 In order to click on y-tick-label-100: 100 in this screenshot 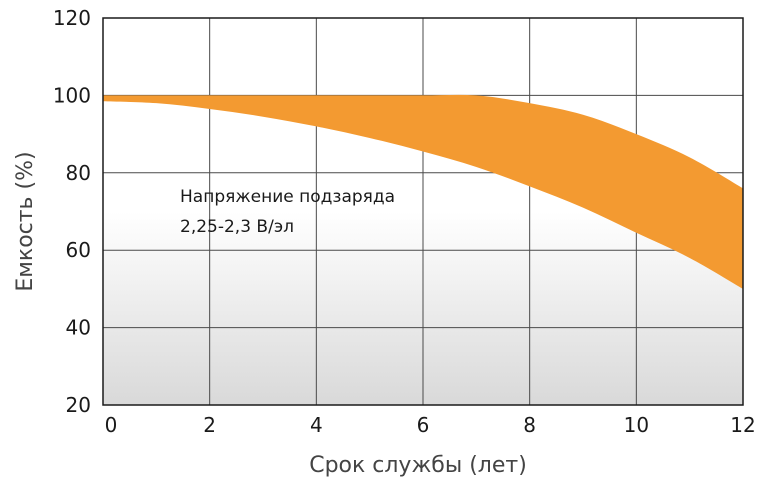, I will do `click(72, 95)`.